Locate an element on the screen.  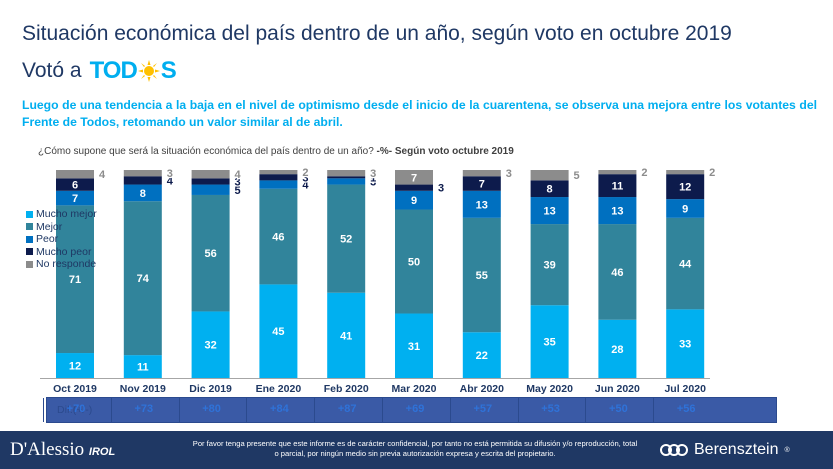
irol-logo-text: IROL is located at coordinates (102, 452).